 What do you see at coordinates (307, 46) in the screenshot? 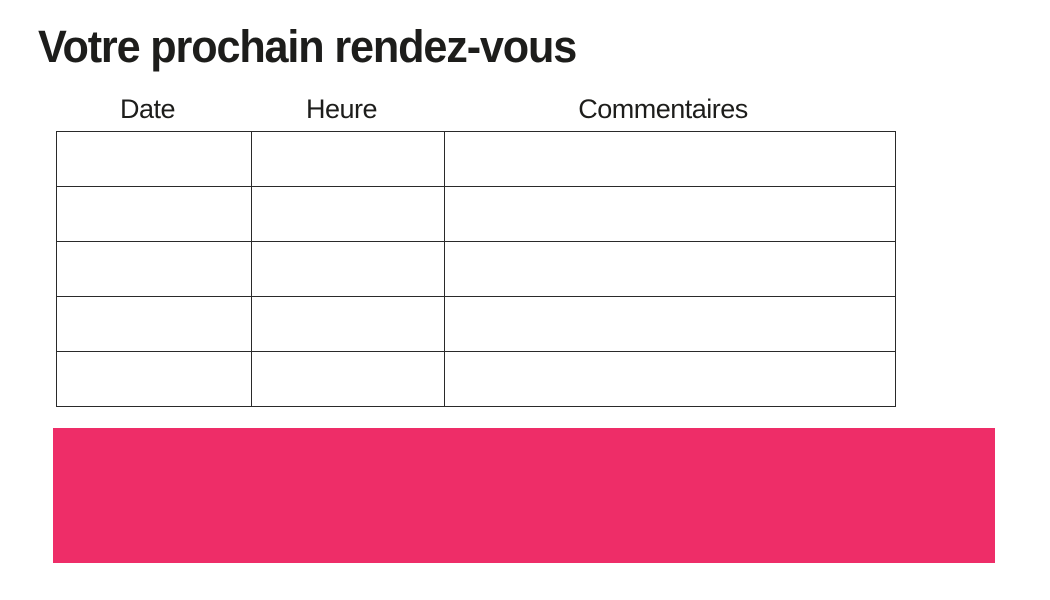
I see `page-title: Votre prochain rendez-vous` at bounding box center [307, 46].